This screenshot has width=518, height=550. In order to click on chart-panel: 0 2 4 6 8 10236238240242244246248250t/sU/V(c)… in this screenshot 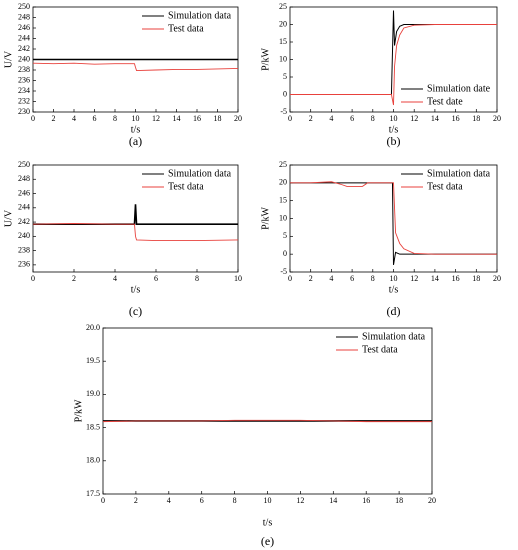, I will do `click(122, 239)`.